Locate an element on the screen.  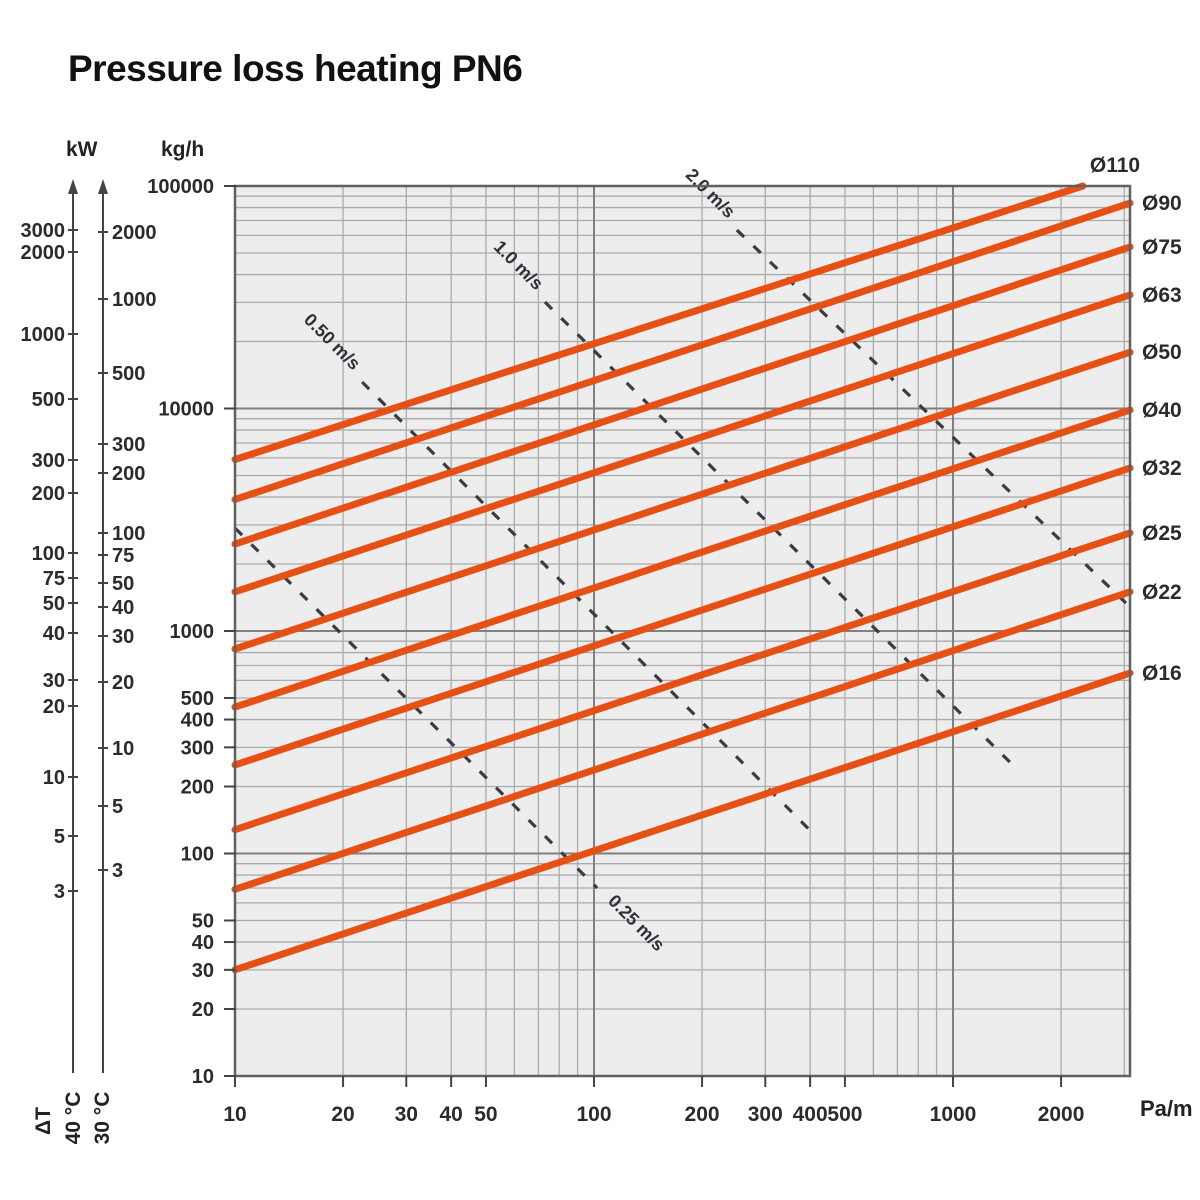
pipe-diameter-label: Ø16 is located at coordinates (1162, 673).